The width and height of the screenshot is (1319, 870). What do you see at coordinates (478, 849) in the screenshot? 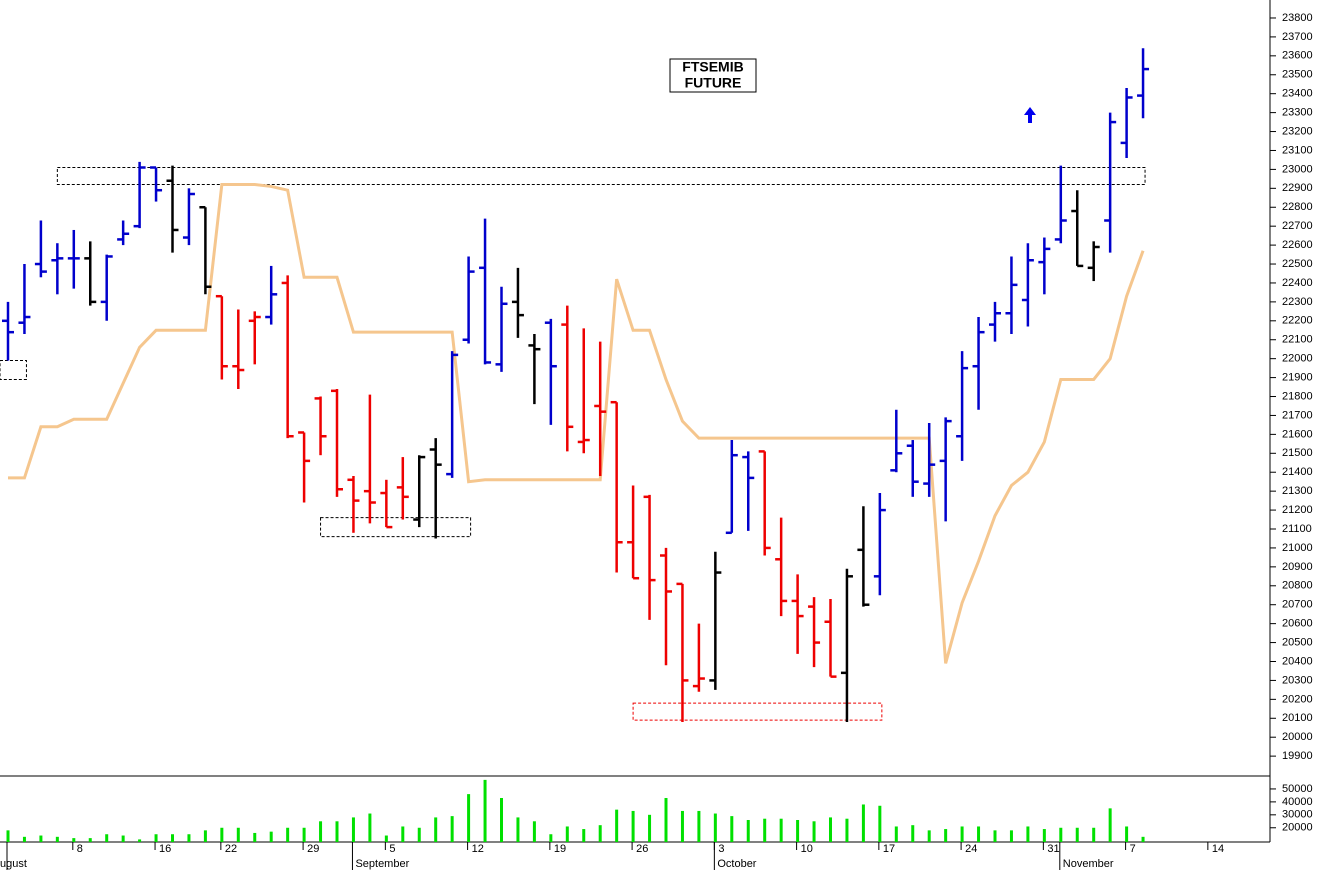
I see `x-tick-label: 12` at bounding box center [478, 849].